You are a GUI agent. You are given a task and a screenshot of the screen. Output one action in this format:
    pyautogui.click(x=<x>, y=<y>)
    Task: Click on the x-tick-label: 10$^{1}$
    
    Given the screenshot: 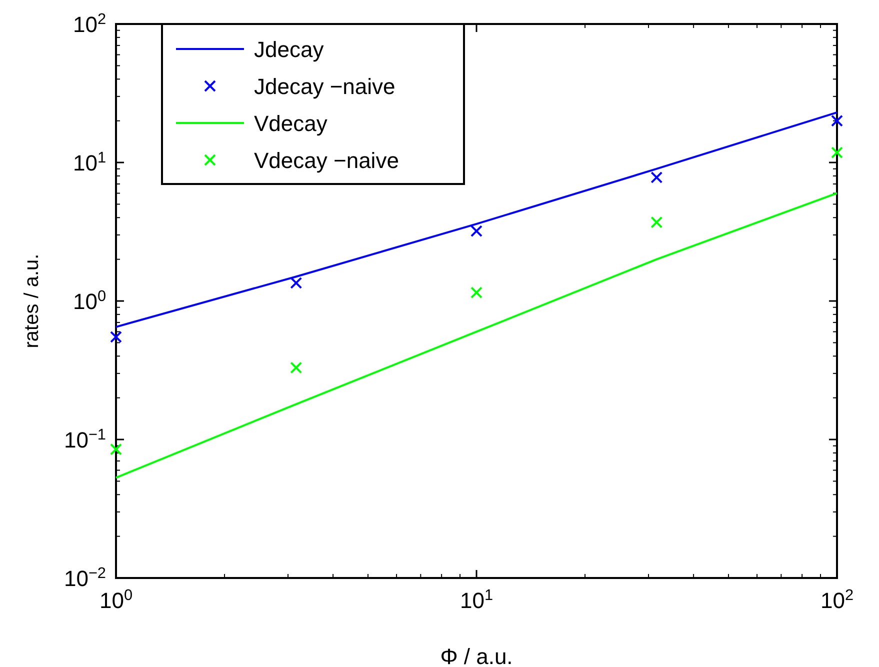 What is the action you would take?
    pyautogui.click(x=477, y=599)
    